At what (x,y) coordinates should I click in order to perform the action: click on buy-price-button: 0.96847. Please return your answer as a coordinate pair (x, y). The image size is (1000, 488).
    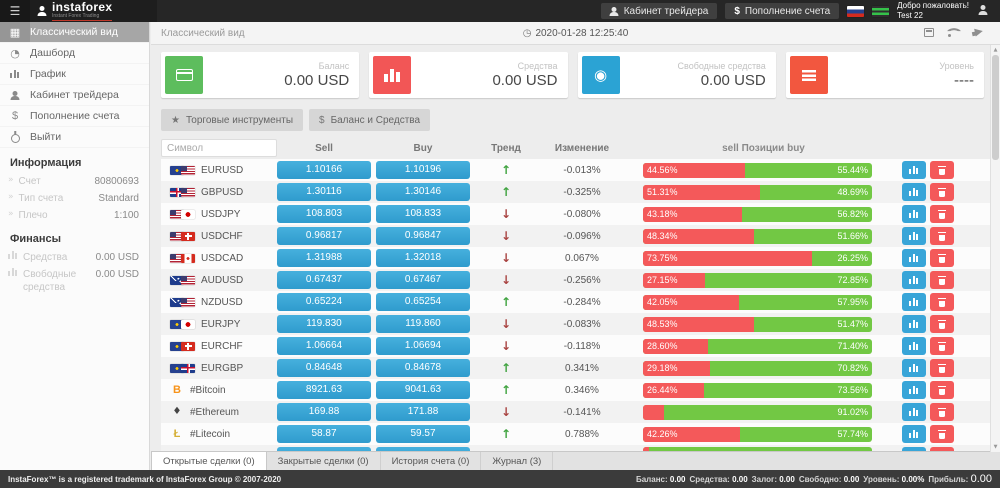
    Looking at the image, I should click on (423, 236).